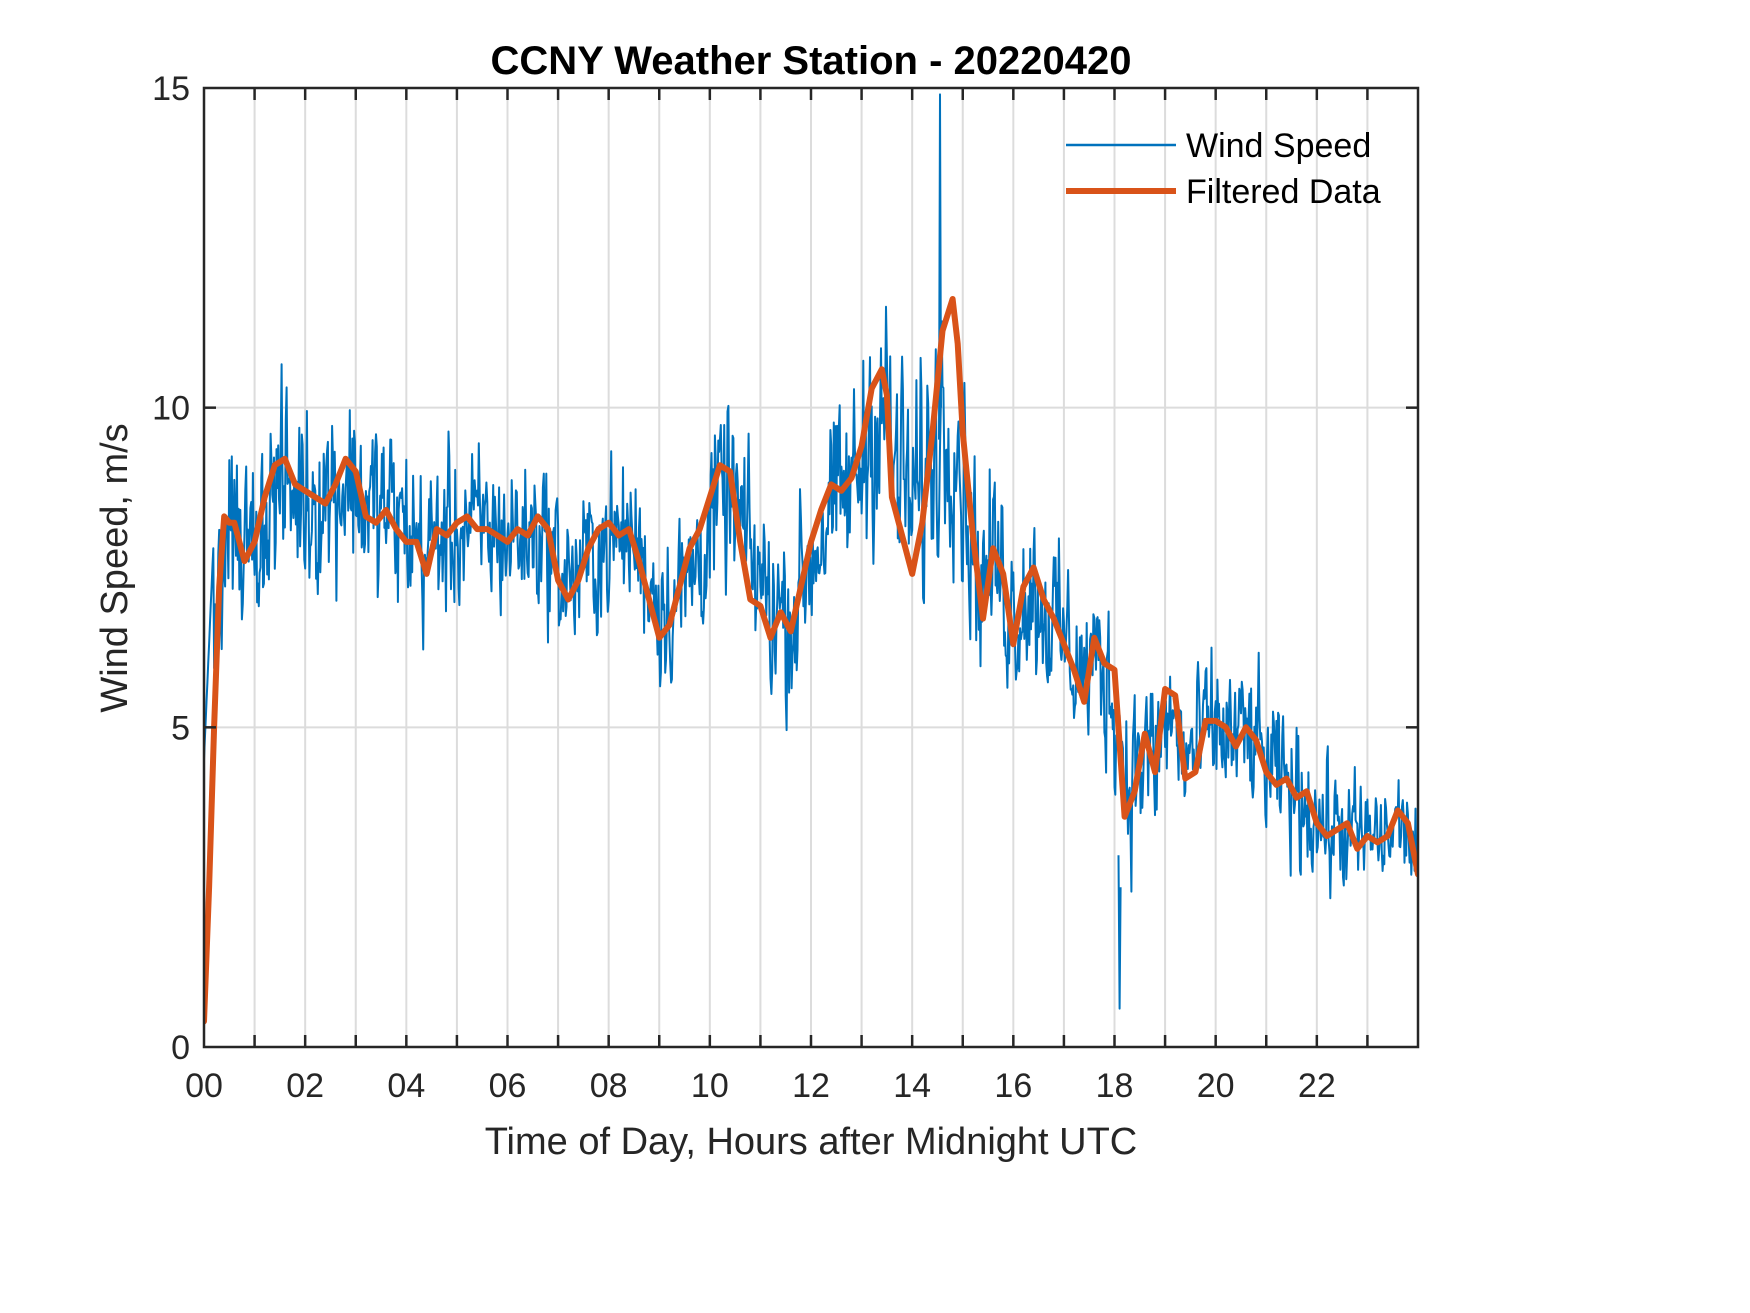 Image resolution: width=1750 pixels, height=1313 pixels. I want to click on legend: Wind Speed Filtered Data, so click(1223, 169).